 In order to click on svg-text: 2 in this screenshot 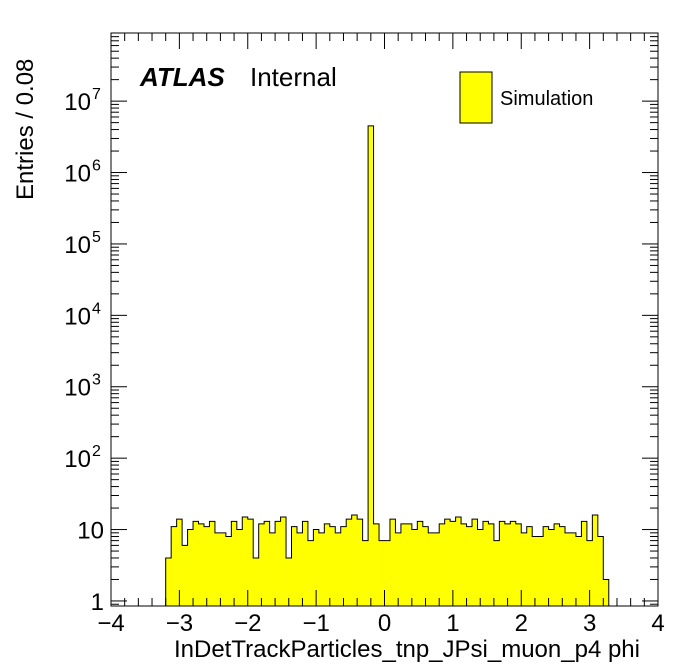, I will do `click(96, 451)`.